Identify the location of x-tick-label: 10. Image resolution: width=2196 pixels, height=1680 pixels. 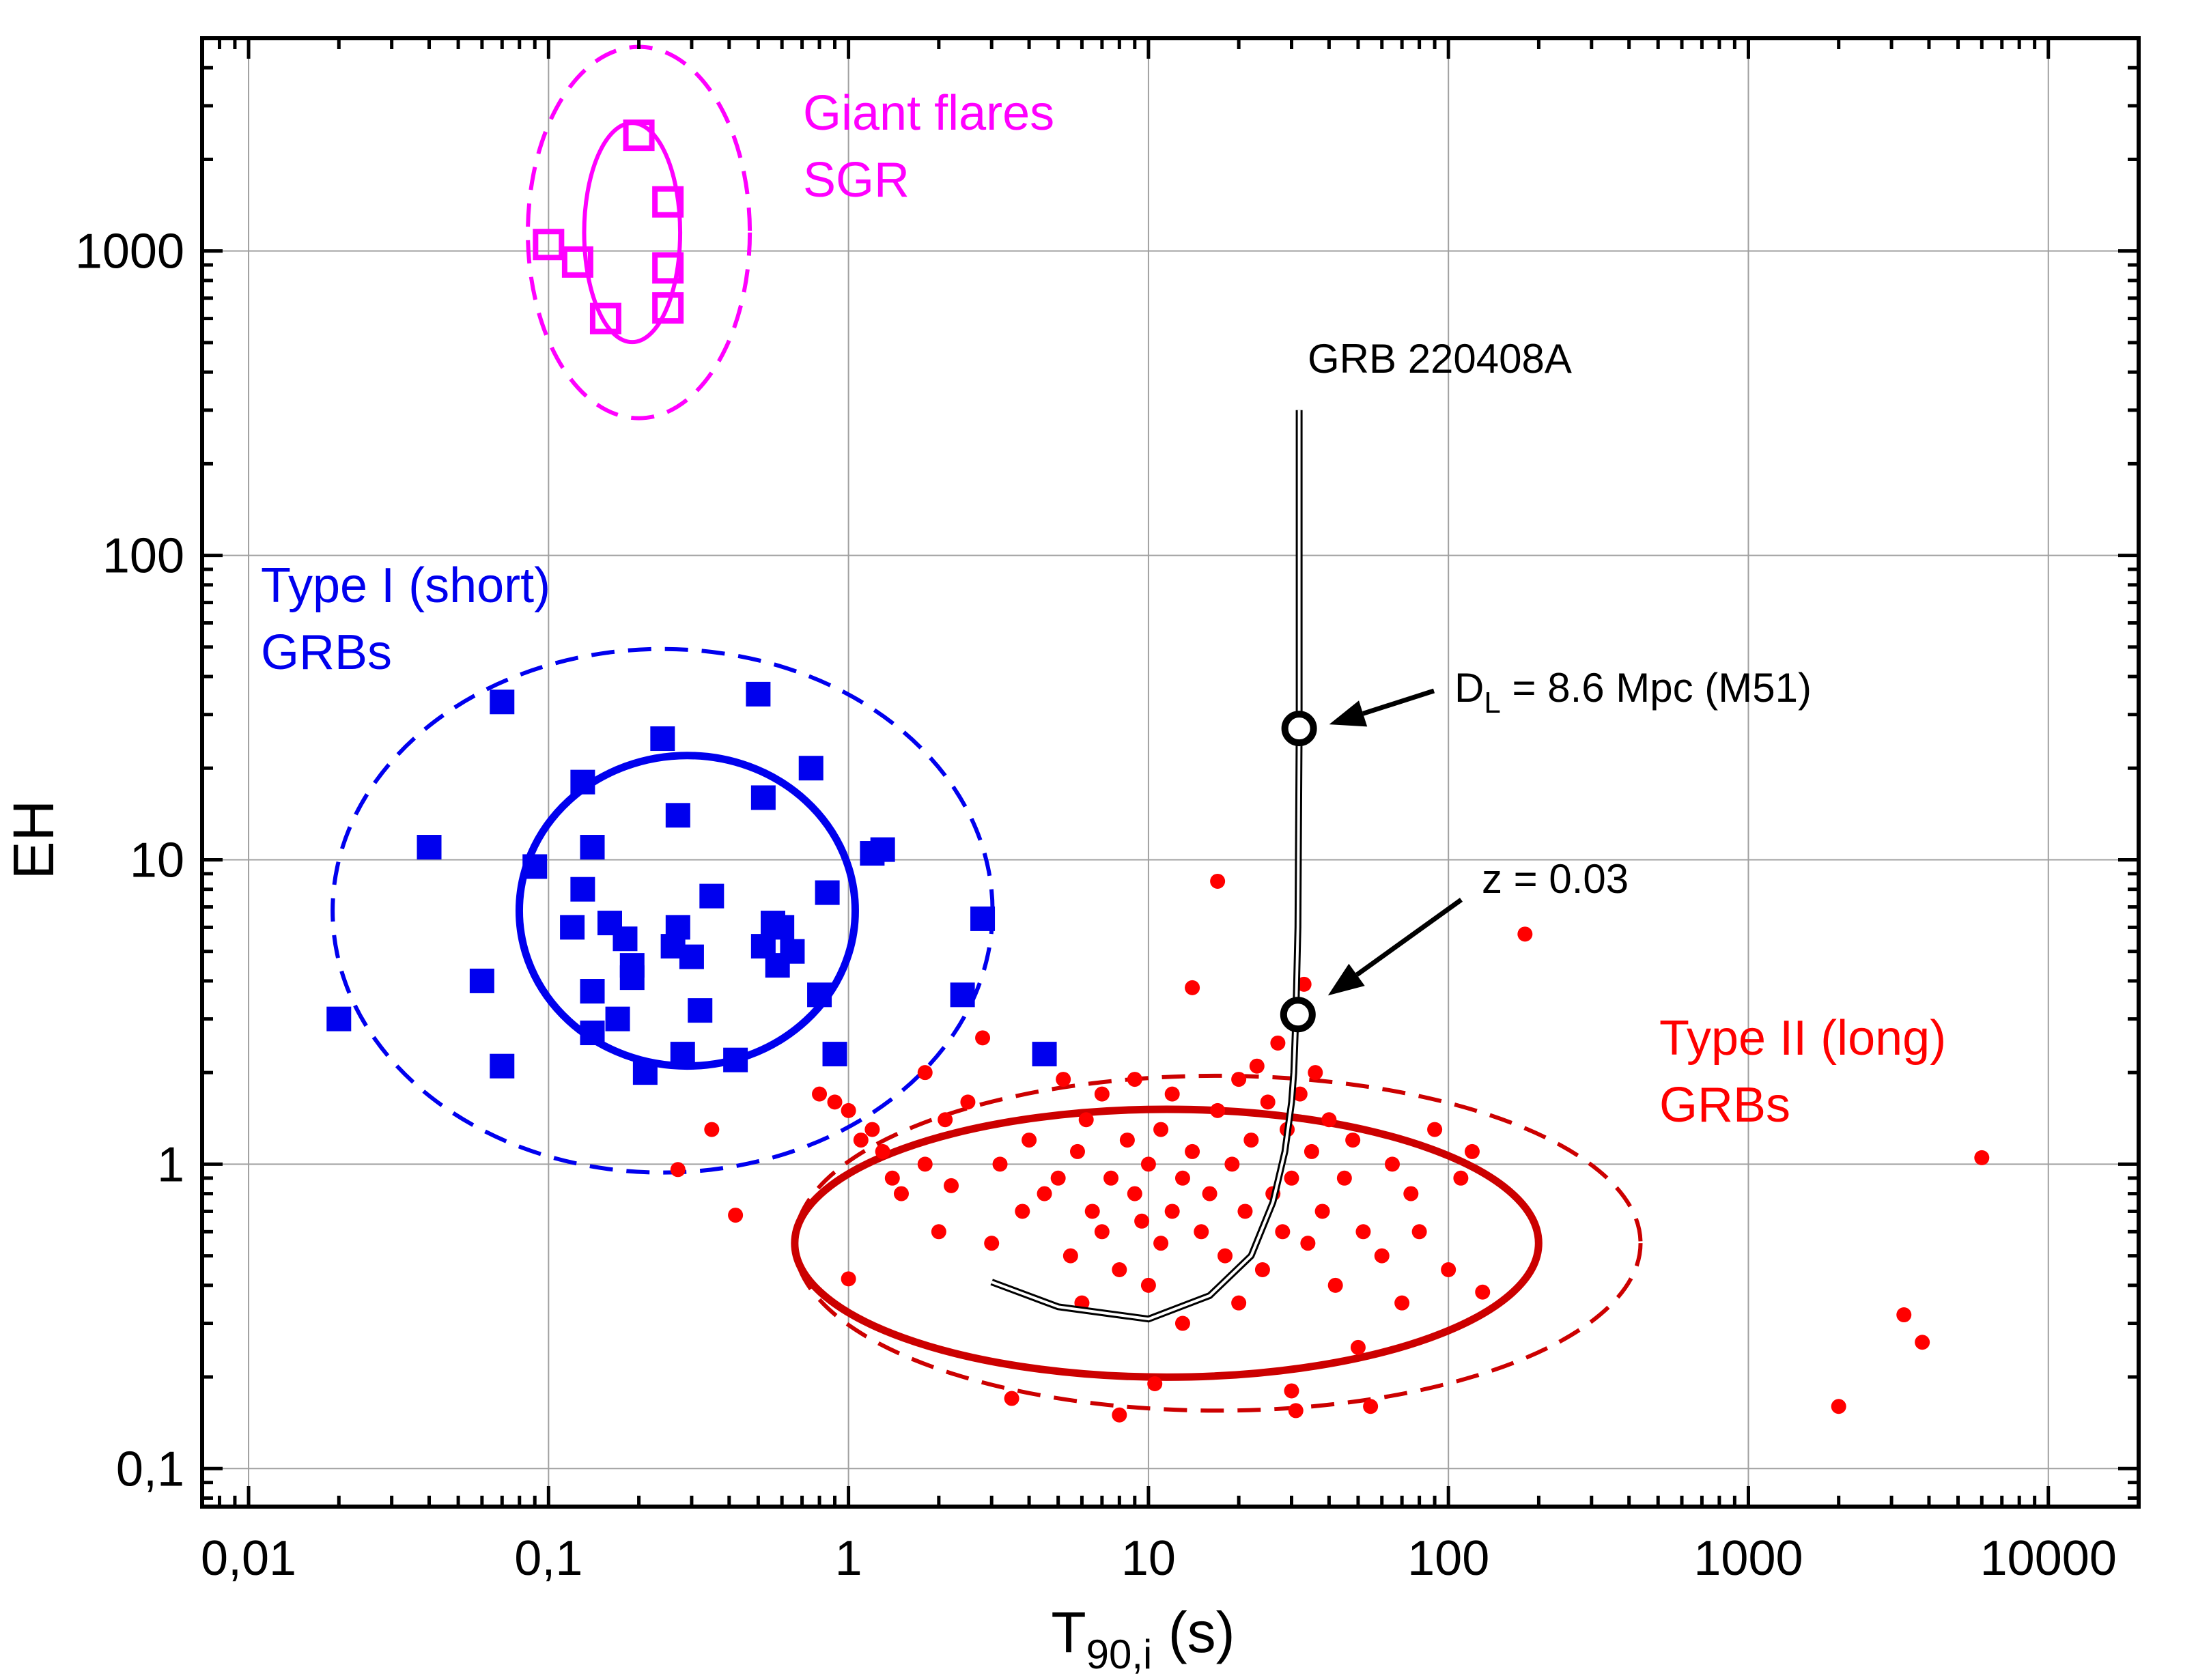
(1148, 1558).